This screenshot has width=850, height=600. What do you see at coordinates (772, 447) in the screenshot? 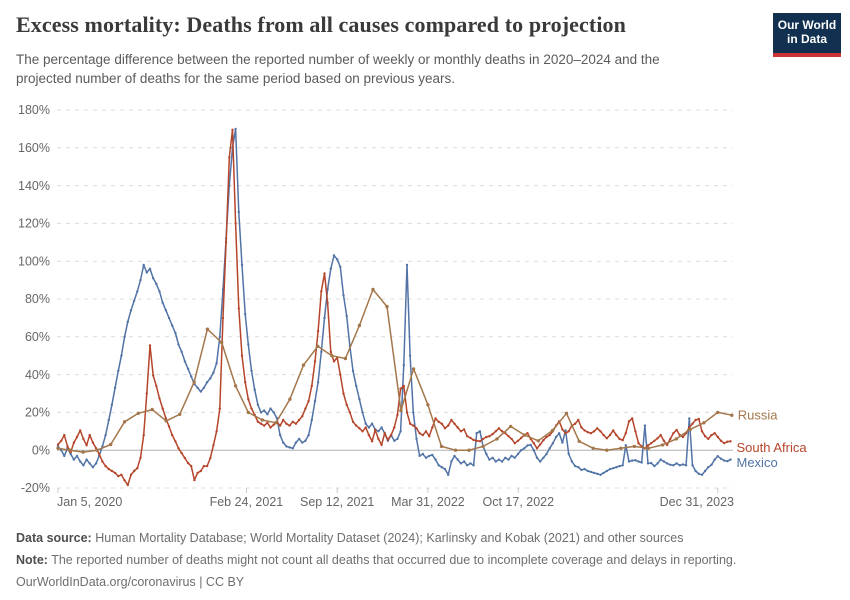
I see `legend-label-south-africa: South Africa` at bounding box center [772, 447].